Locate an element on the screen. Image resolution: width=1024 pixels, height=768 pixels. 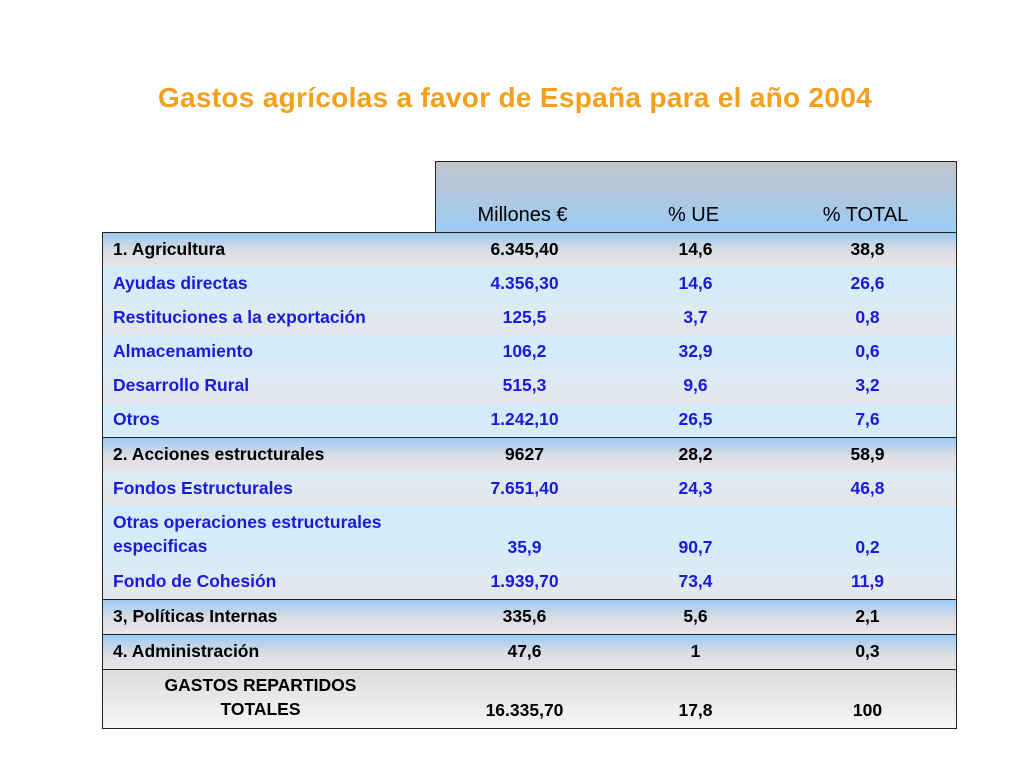
row-value: 9,6 is located at coordinates (695, 385).